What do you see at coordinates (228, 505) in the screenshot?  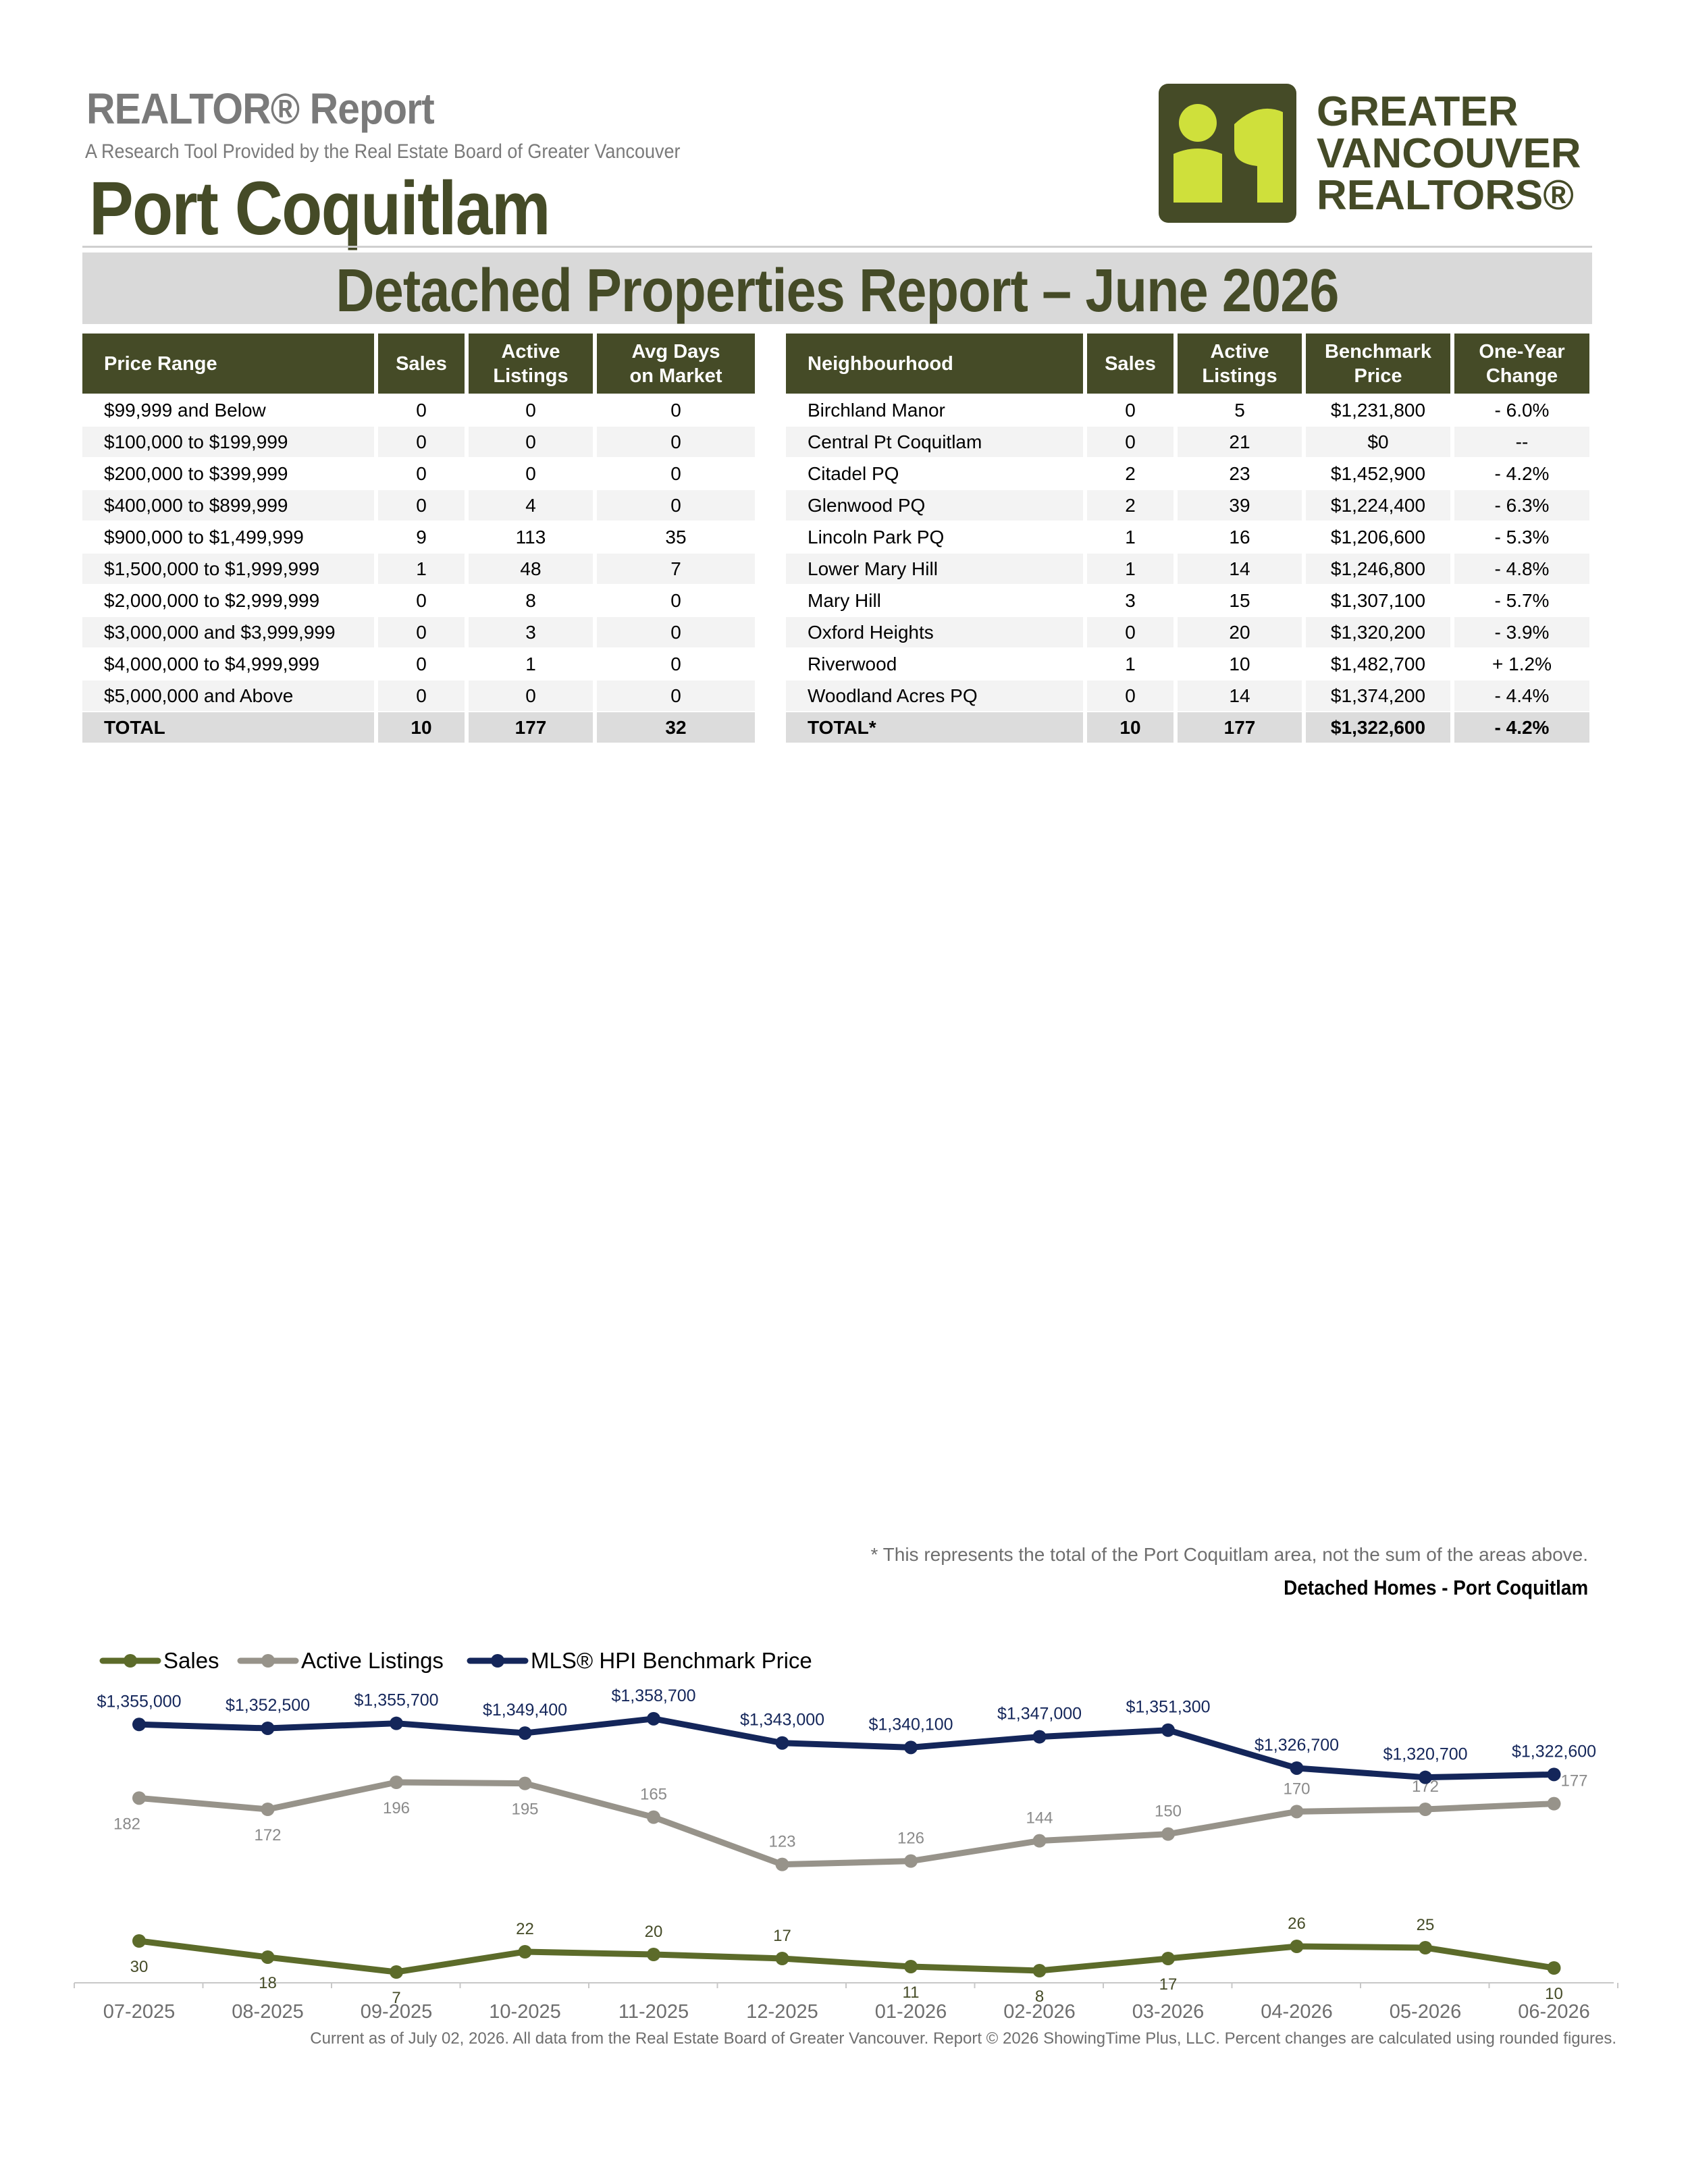 I see `price-cell: $400,000 to $899,999` at bounding box center [228, 505].